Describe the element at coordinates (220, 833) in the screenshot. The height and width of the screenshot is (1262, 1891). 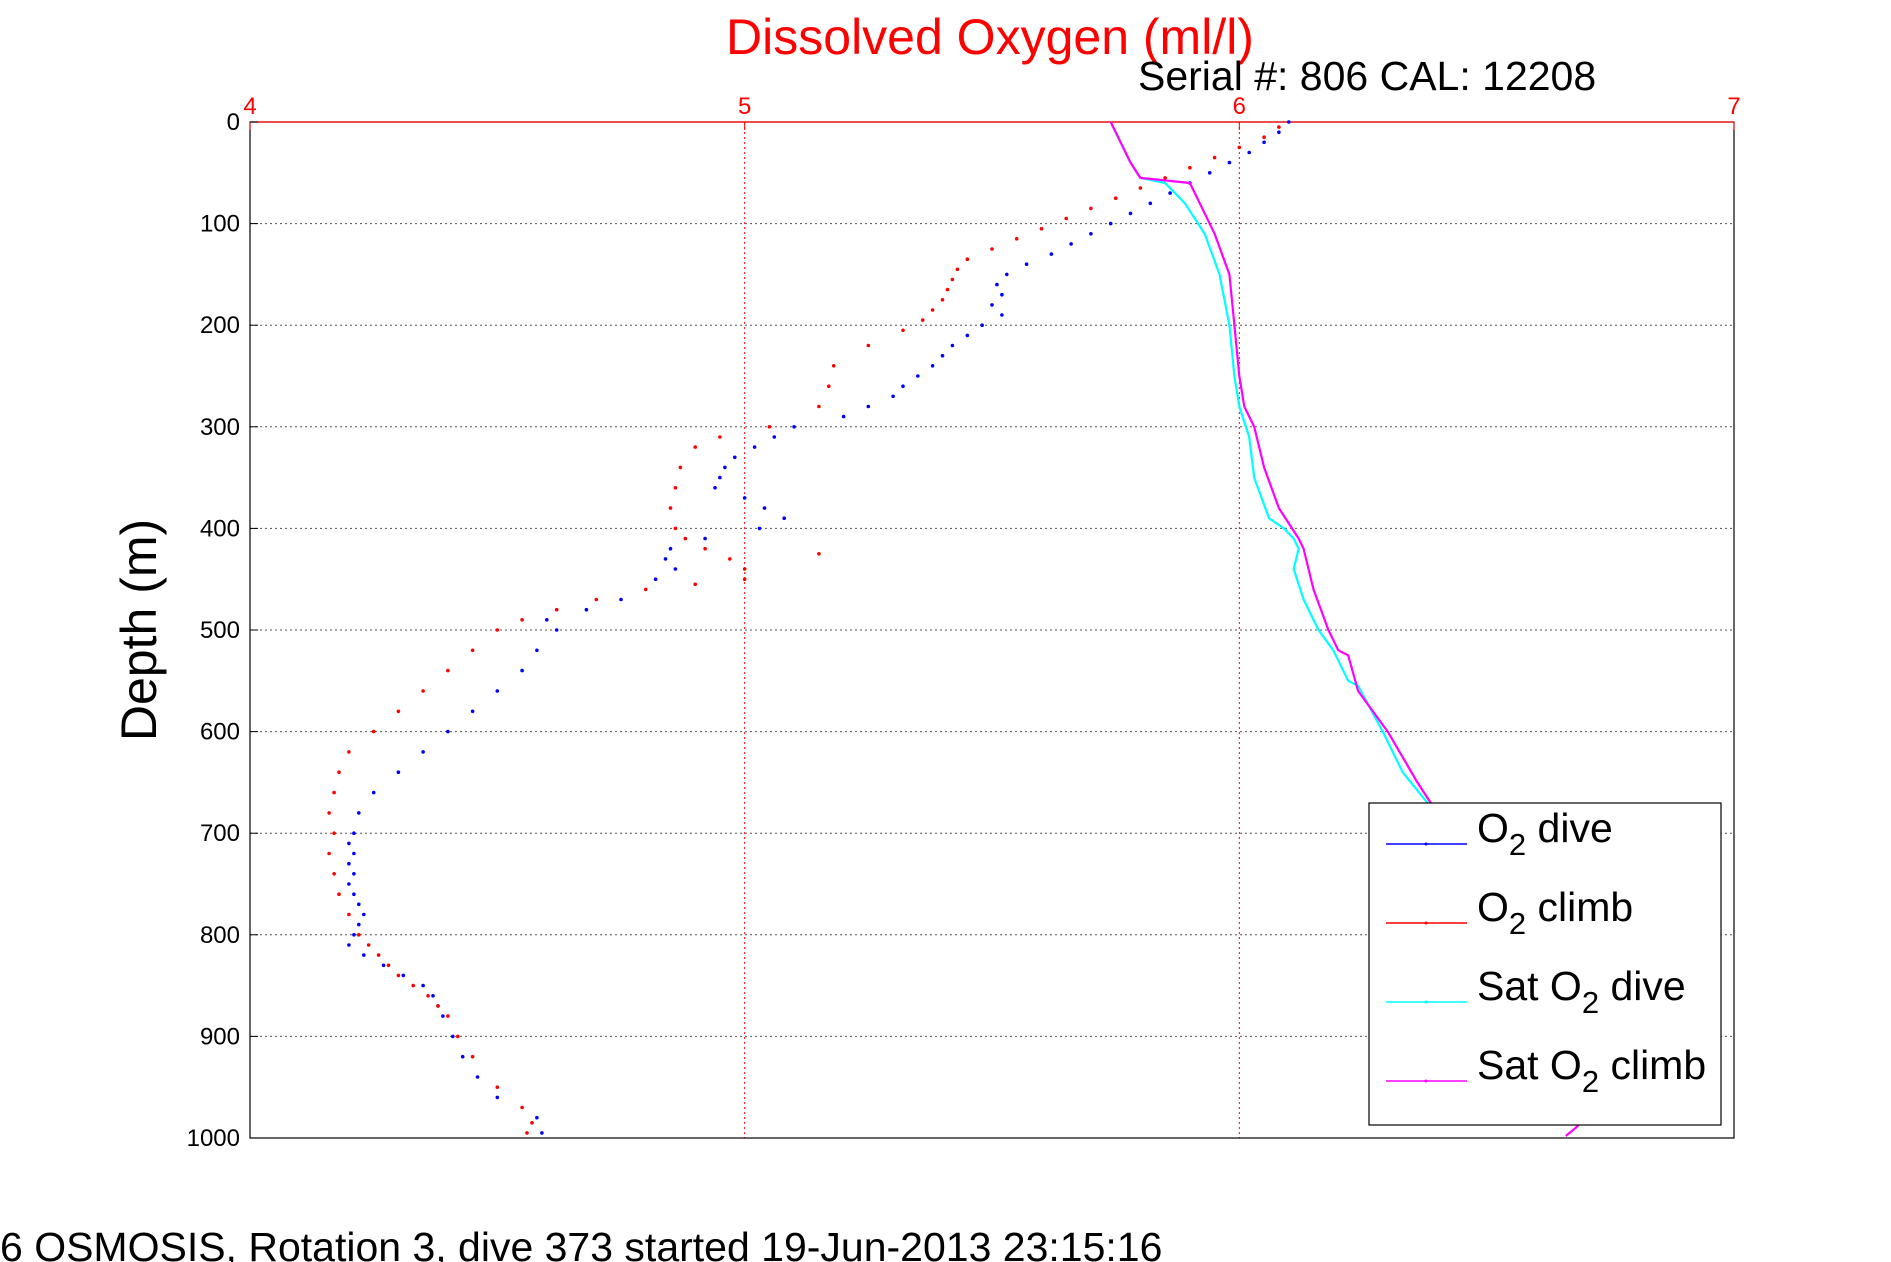
I see `y-tick-label: 700` at that location.